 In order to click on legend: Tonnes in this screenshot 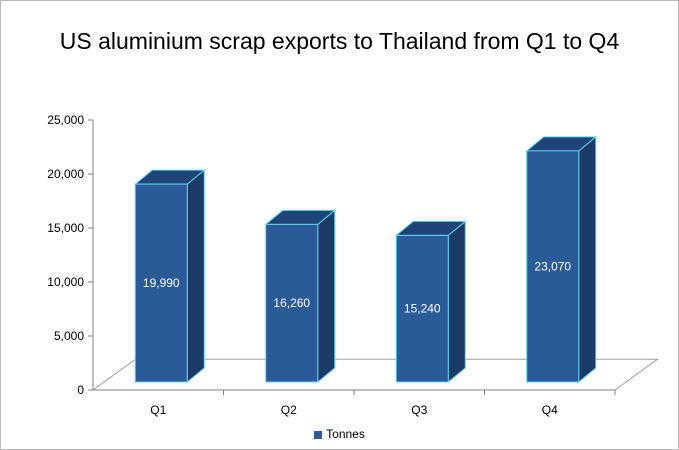, I will do `click(339, 434)`.